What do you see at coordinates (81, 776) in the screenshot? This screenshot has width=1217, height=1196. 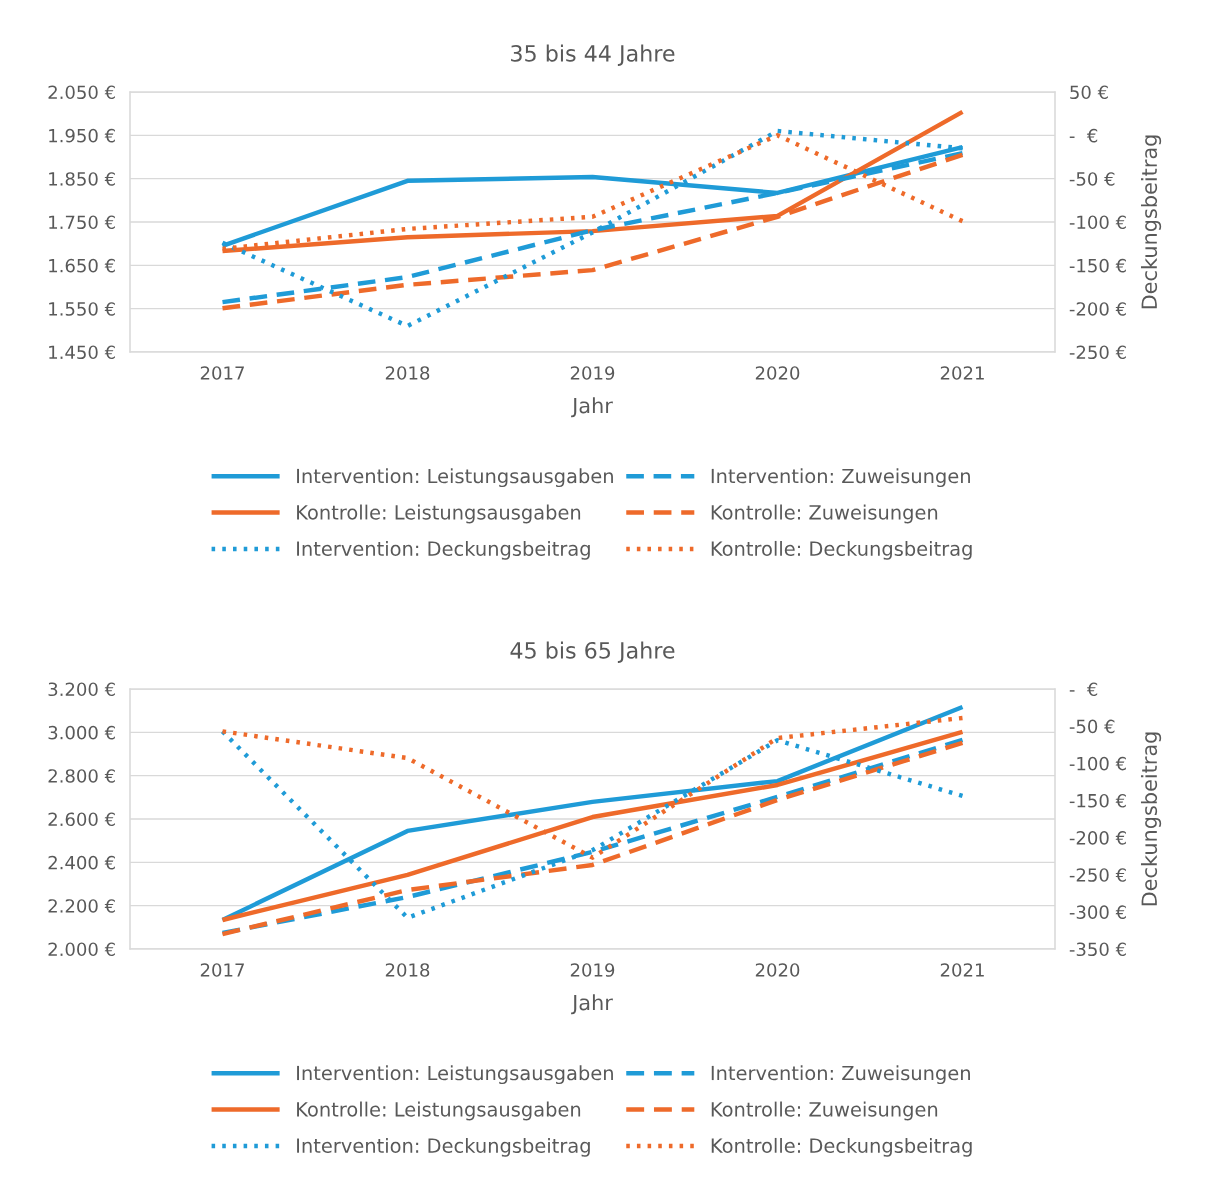 I see `y-tick-label: 2.800 €` at bounding box center [81, 776].